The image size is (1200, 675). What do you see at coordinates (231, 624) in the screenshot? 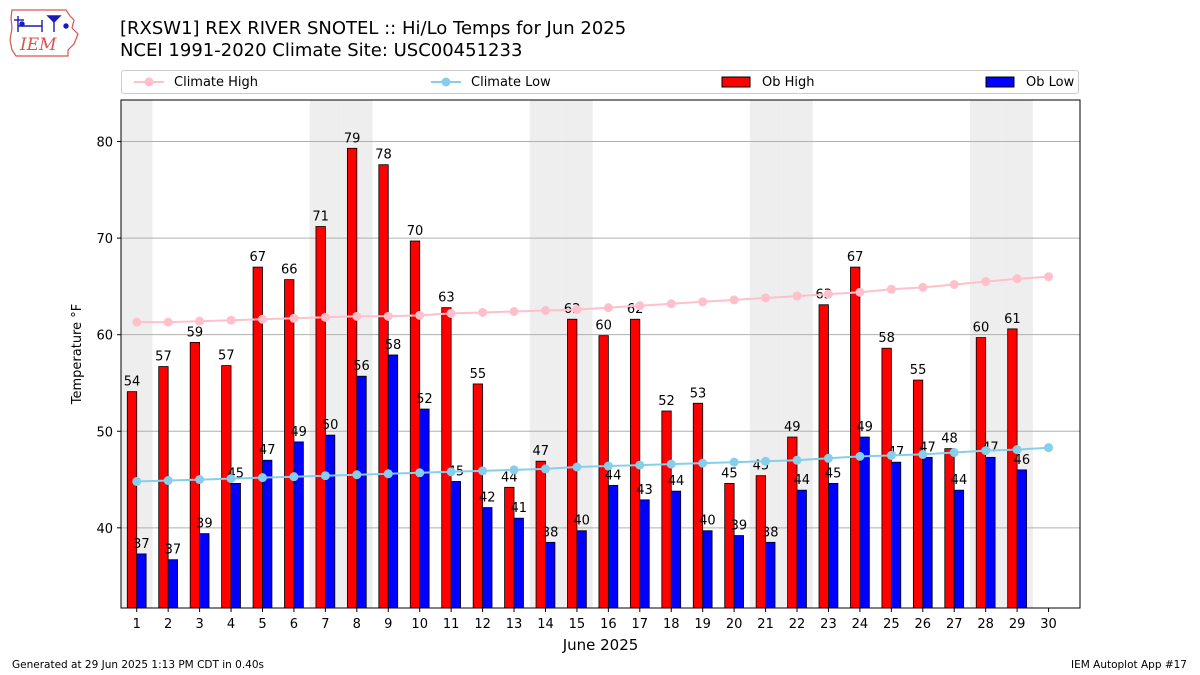
I see `x-tick-label-4: 4` at bounding box center [231, 624].